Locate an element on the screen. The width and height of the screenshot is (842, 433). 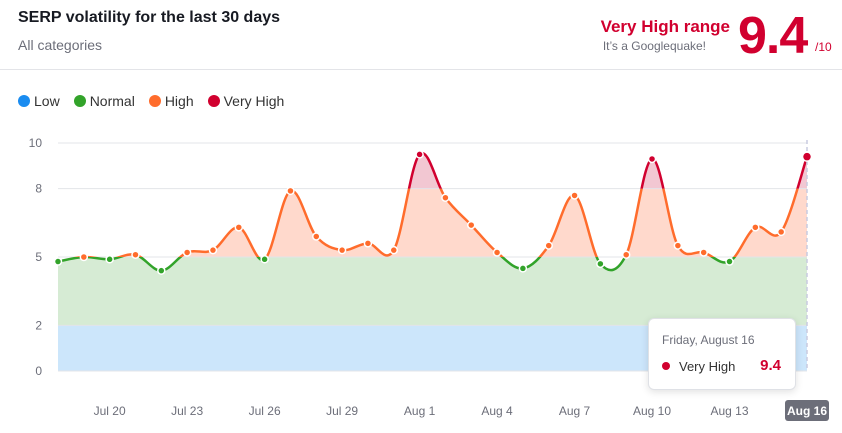
y-tick-label: 0 is located at coordinates (38, 371).